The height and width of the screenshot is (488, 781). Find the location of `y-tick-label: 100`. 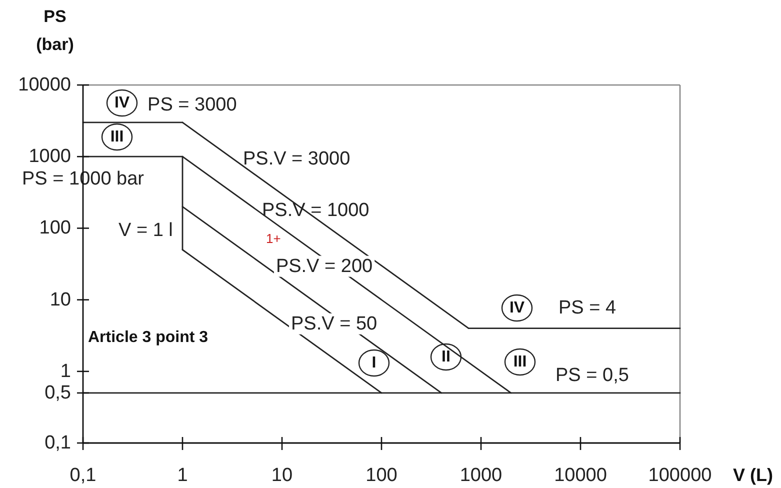

y-tick-label: 100 is located at coordinates (55, 228).